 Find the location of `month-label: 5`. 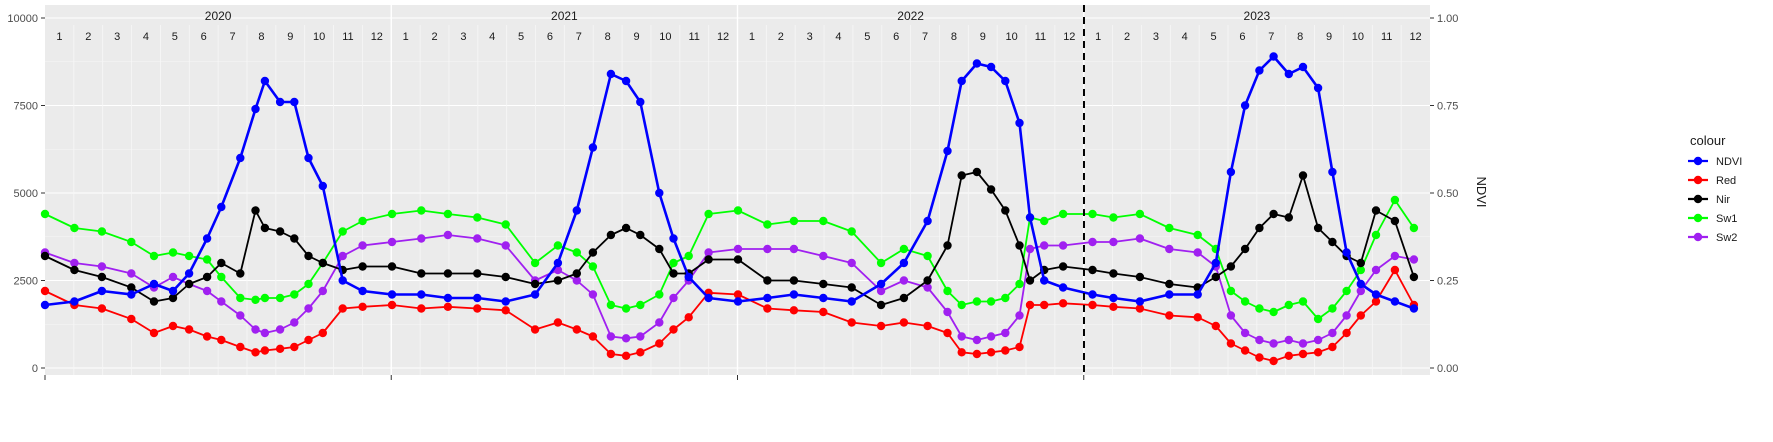

month-label: 5 is located at coordinates (1214, 37).